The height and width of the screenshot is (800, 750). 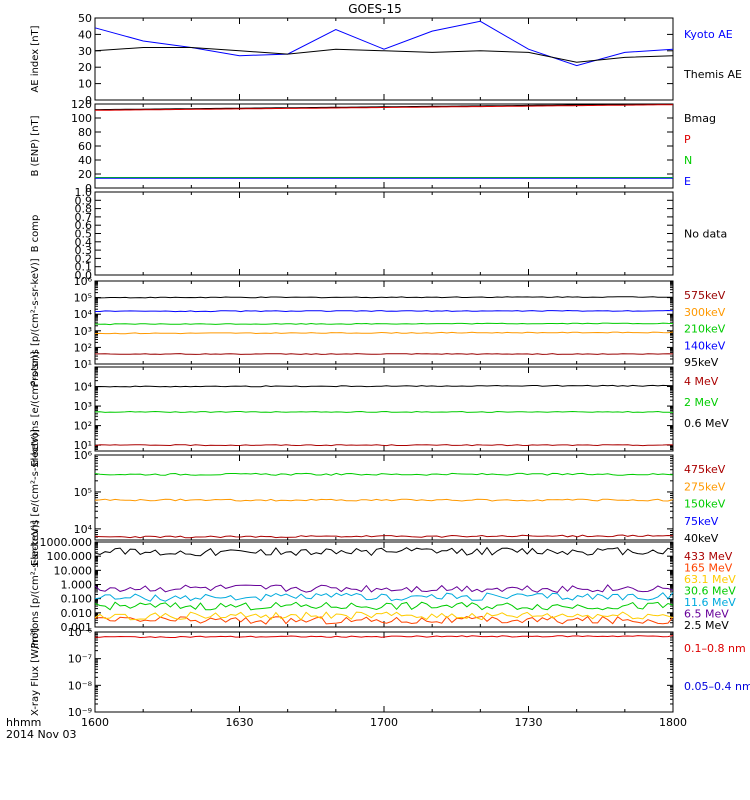 I want to click on y-tick-label: 60, so click(x=85, y=146).